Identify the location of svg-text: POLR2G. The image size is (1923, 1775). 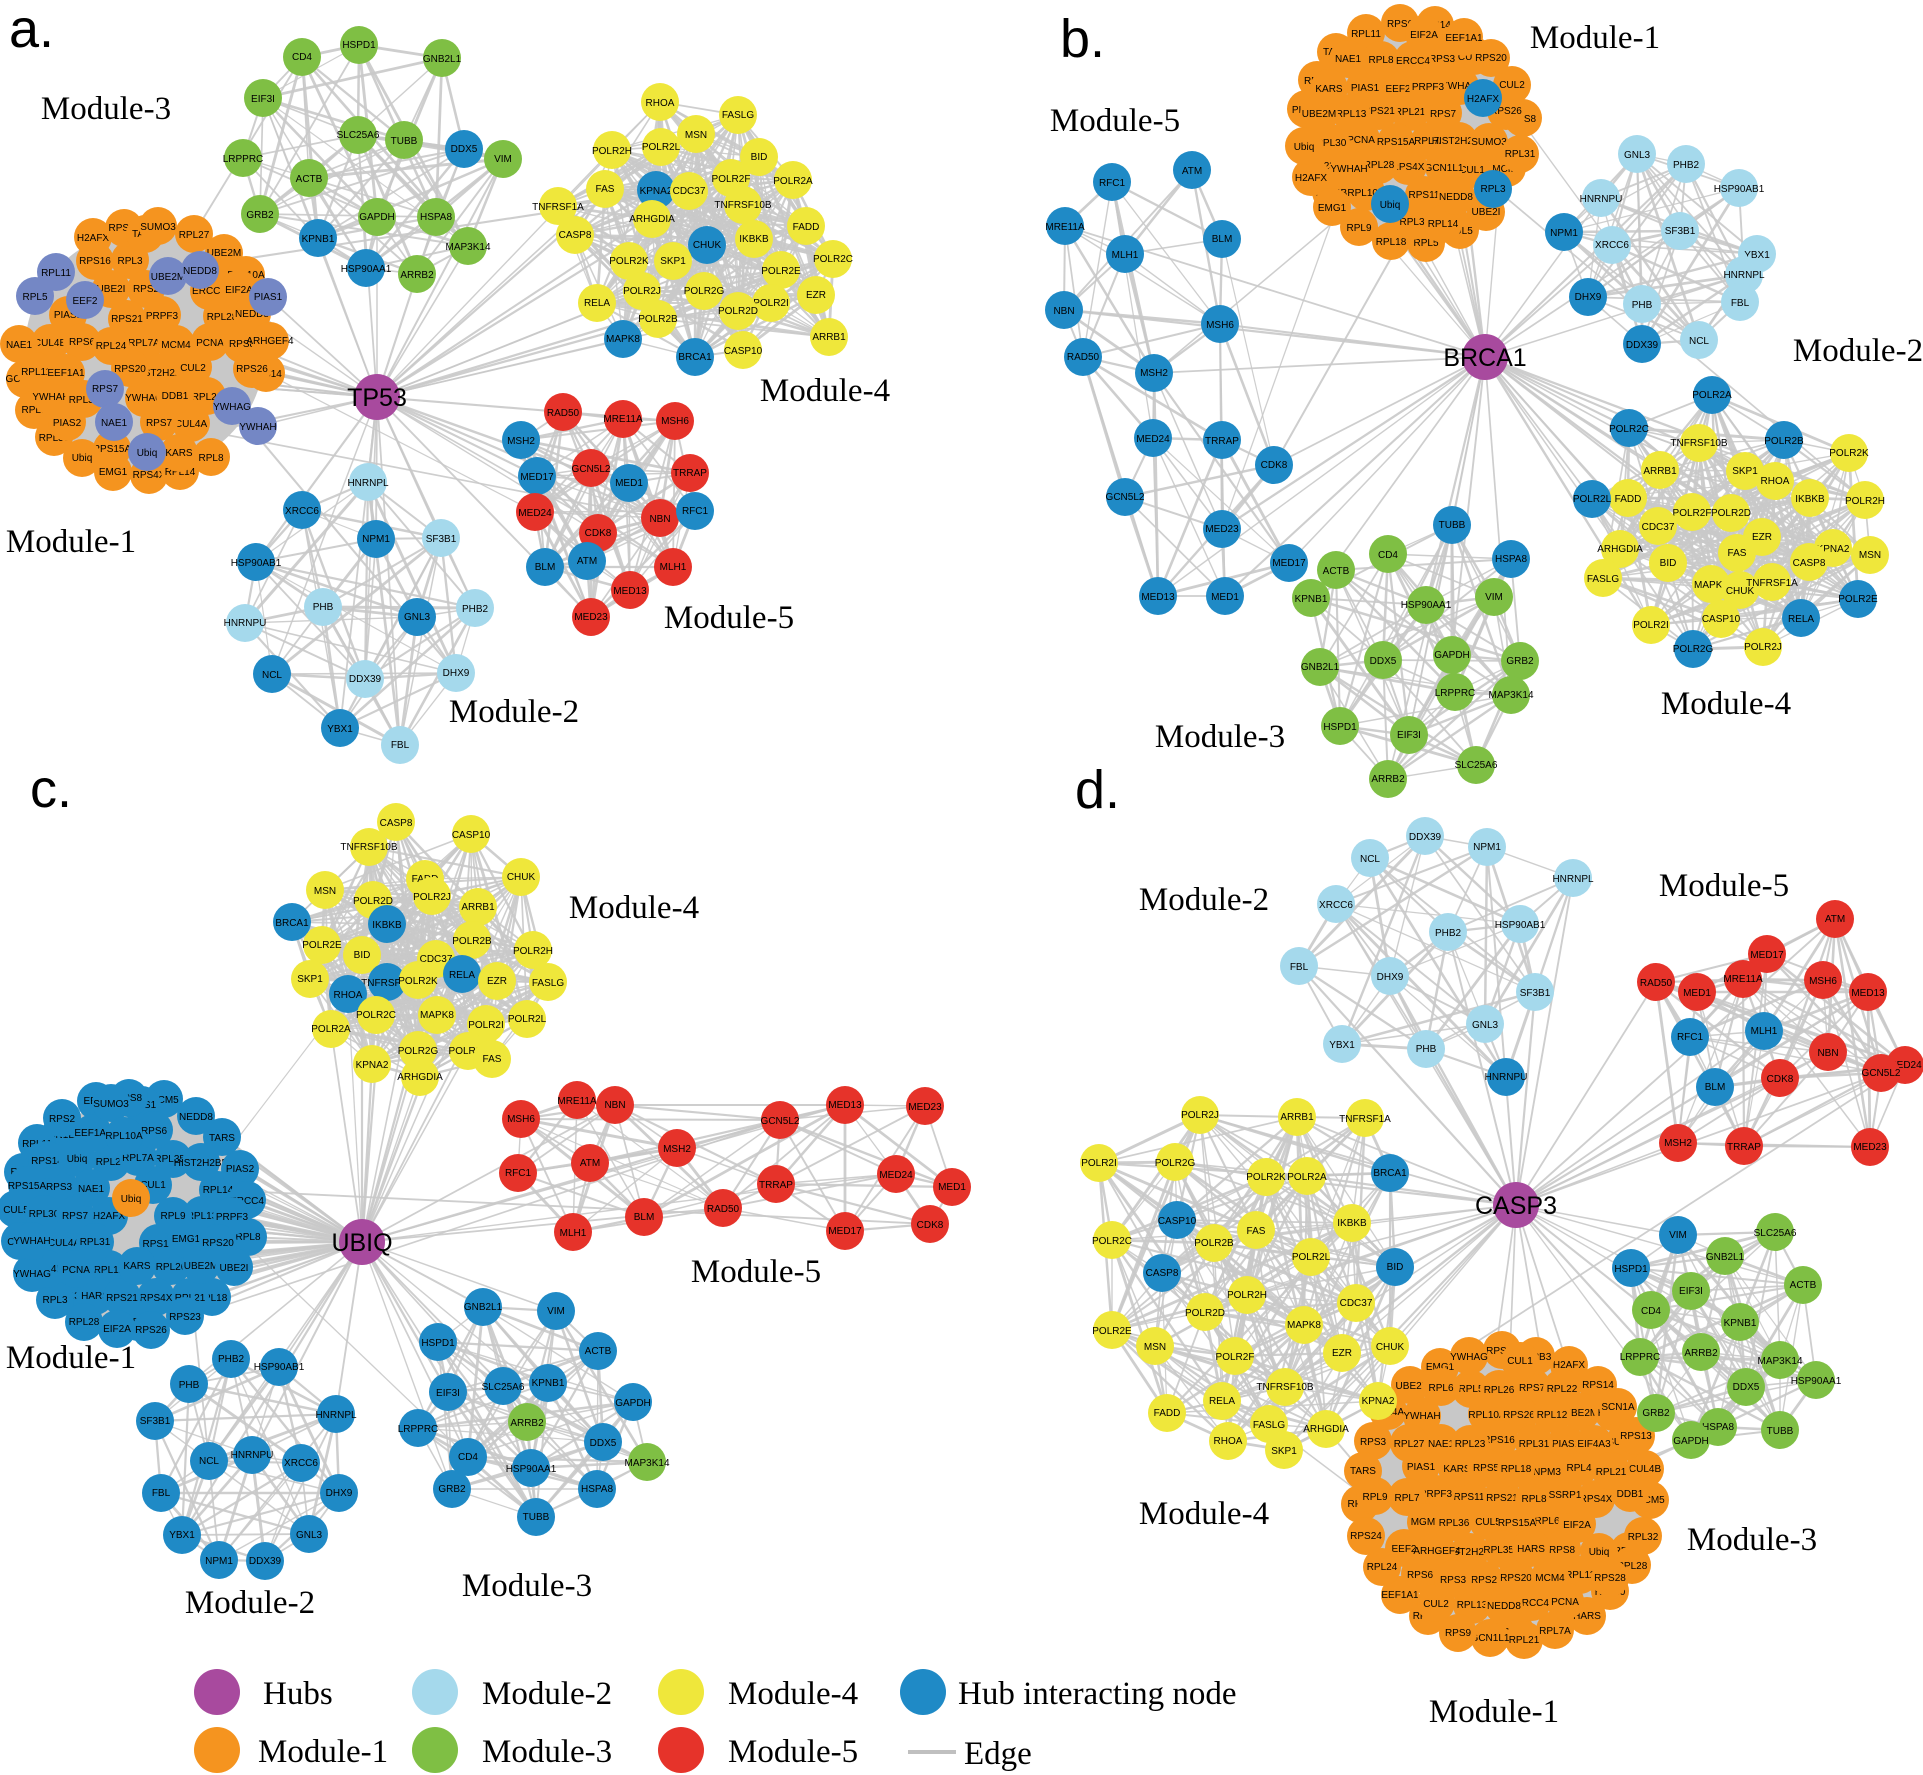
(418, 1051).